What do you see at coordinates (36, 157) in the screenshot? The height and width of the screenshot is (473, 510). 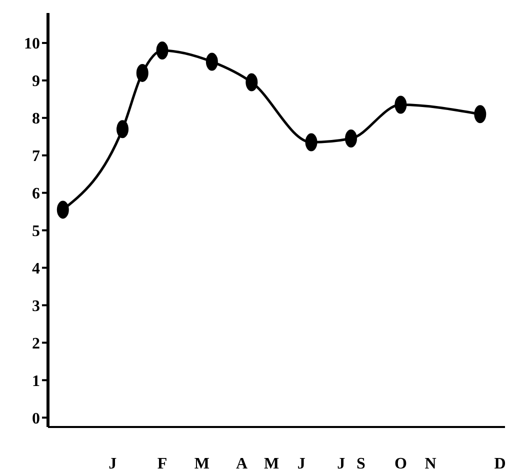 I see `y-tick-label: 7` at bounding box center [36, 157].